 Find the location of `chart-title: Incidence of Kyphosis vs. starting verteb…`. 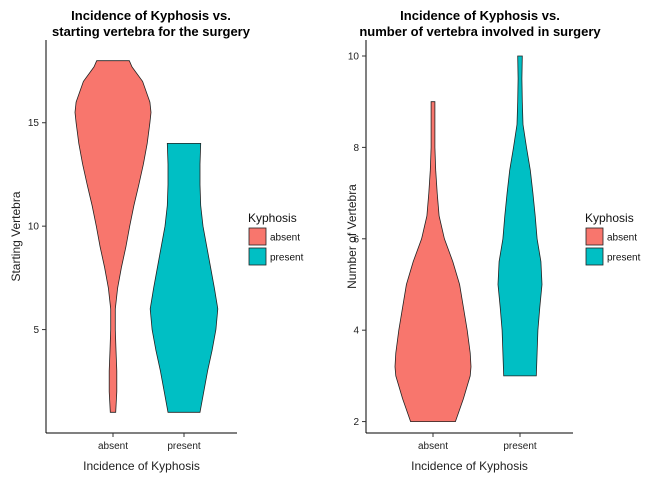

chart-title: Incidence of Kyphosis vs. starting verteb… is located at coordinates (151, 23).